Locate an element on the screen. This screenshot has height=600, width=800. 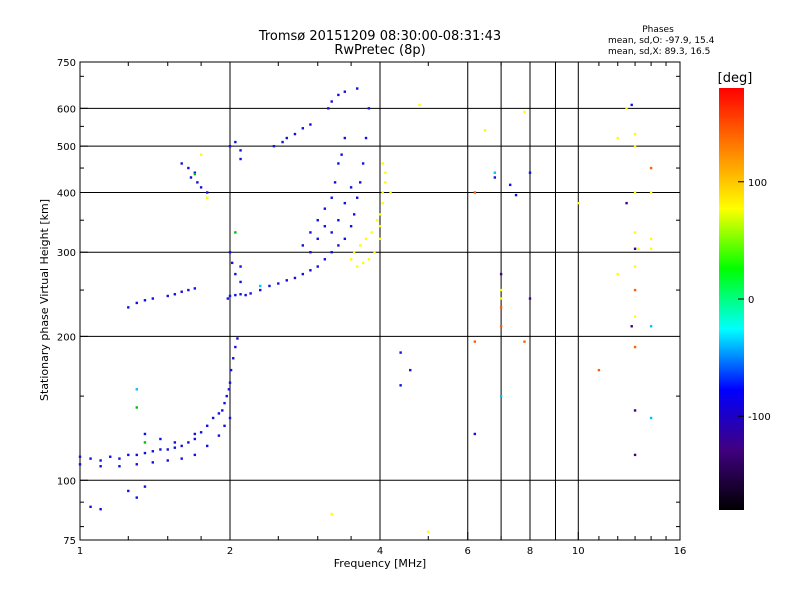
x-tick-label: 6 is located at coordinates (468, 551).